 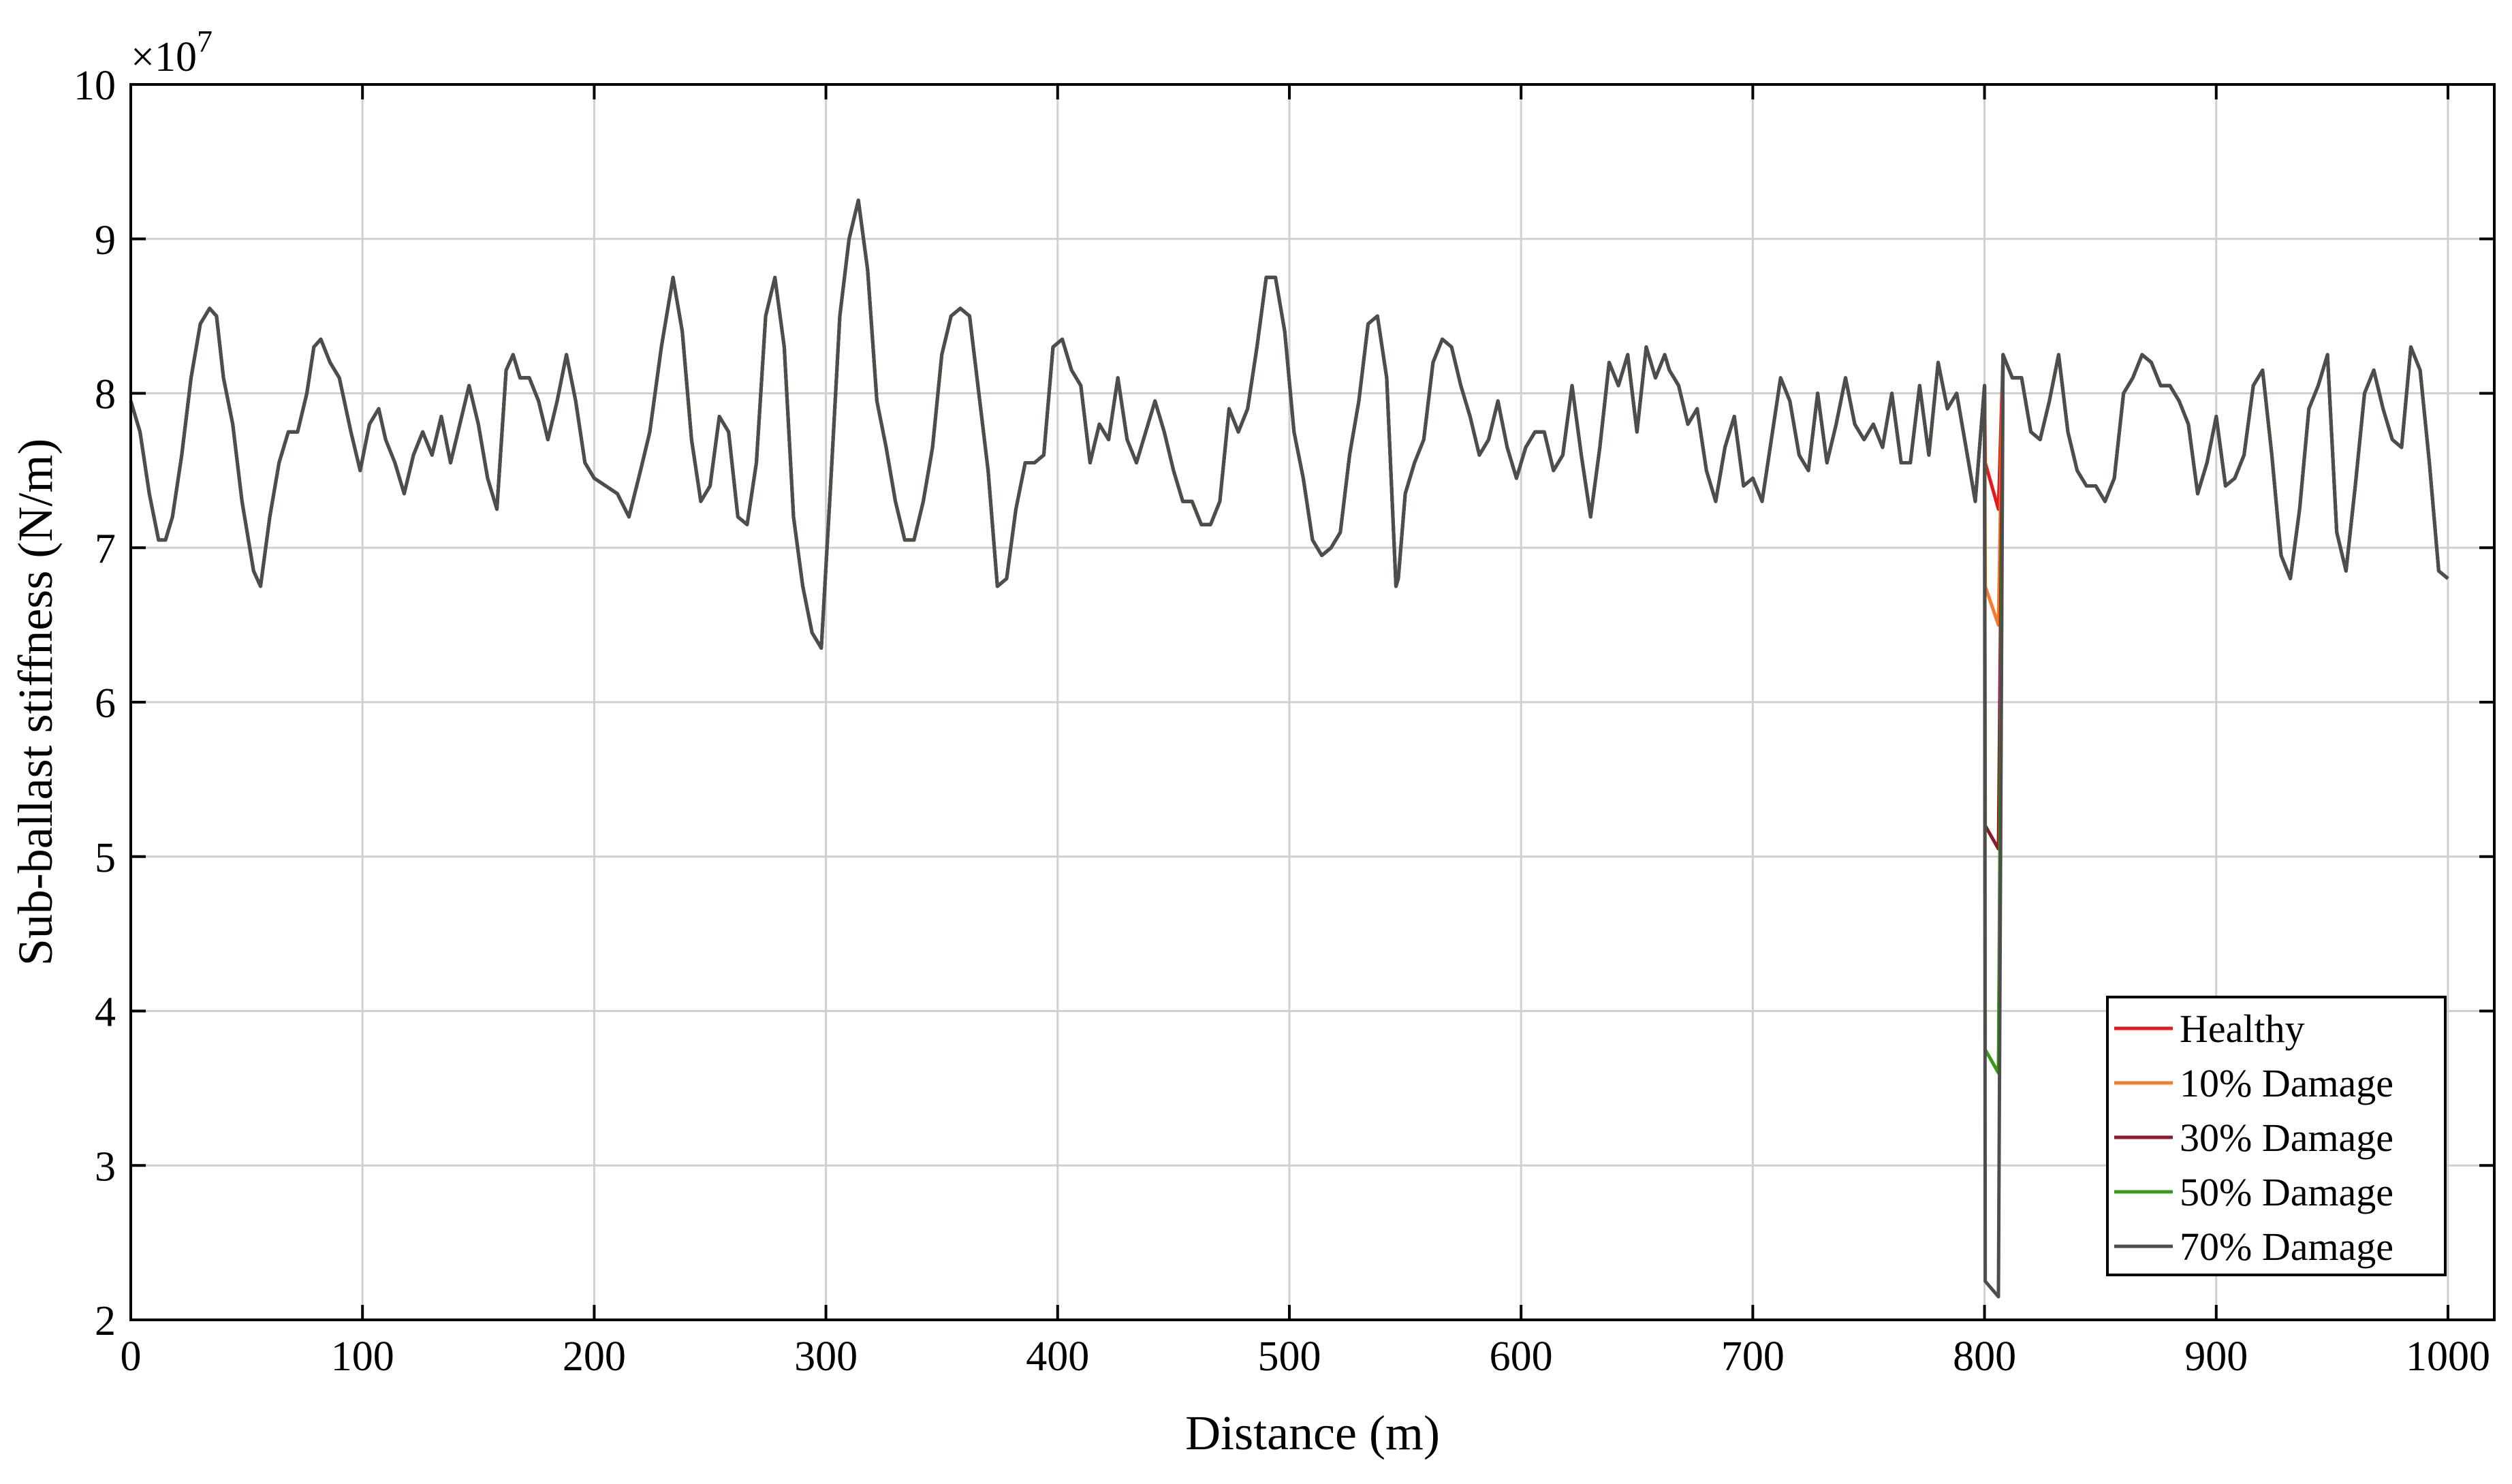 What do you see at coordinates (105, 1166) in the screenshot?
I see `y-tick-label: 3` at bounding box center [105, 1166].